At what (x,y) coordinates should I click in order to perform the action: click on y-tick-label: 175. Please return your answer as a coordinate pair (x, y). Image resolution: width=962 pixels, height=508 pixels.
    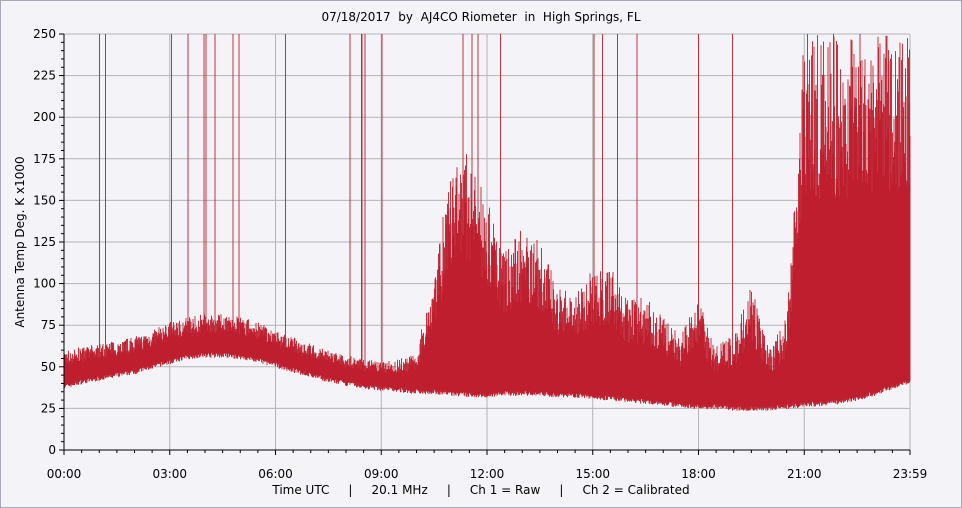
    Looking at the image, I should click on (44, 159).